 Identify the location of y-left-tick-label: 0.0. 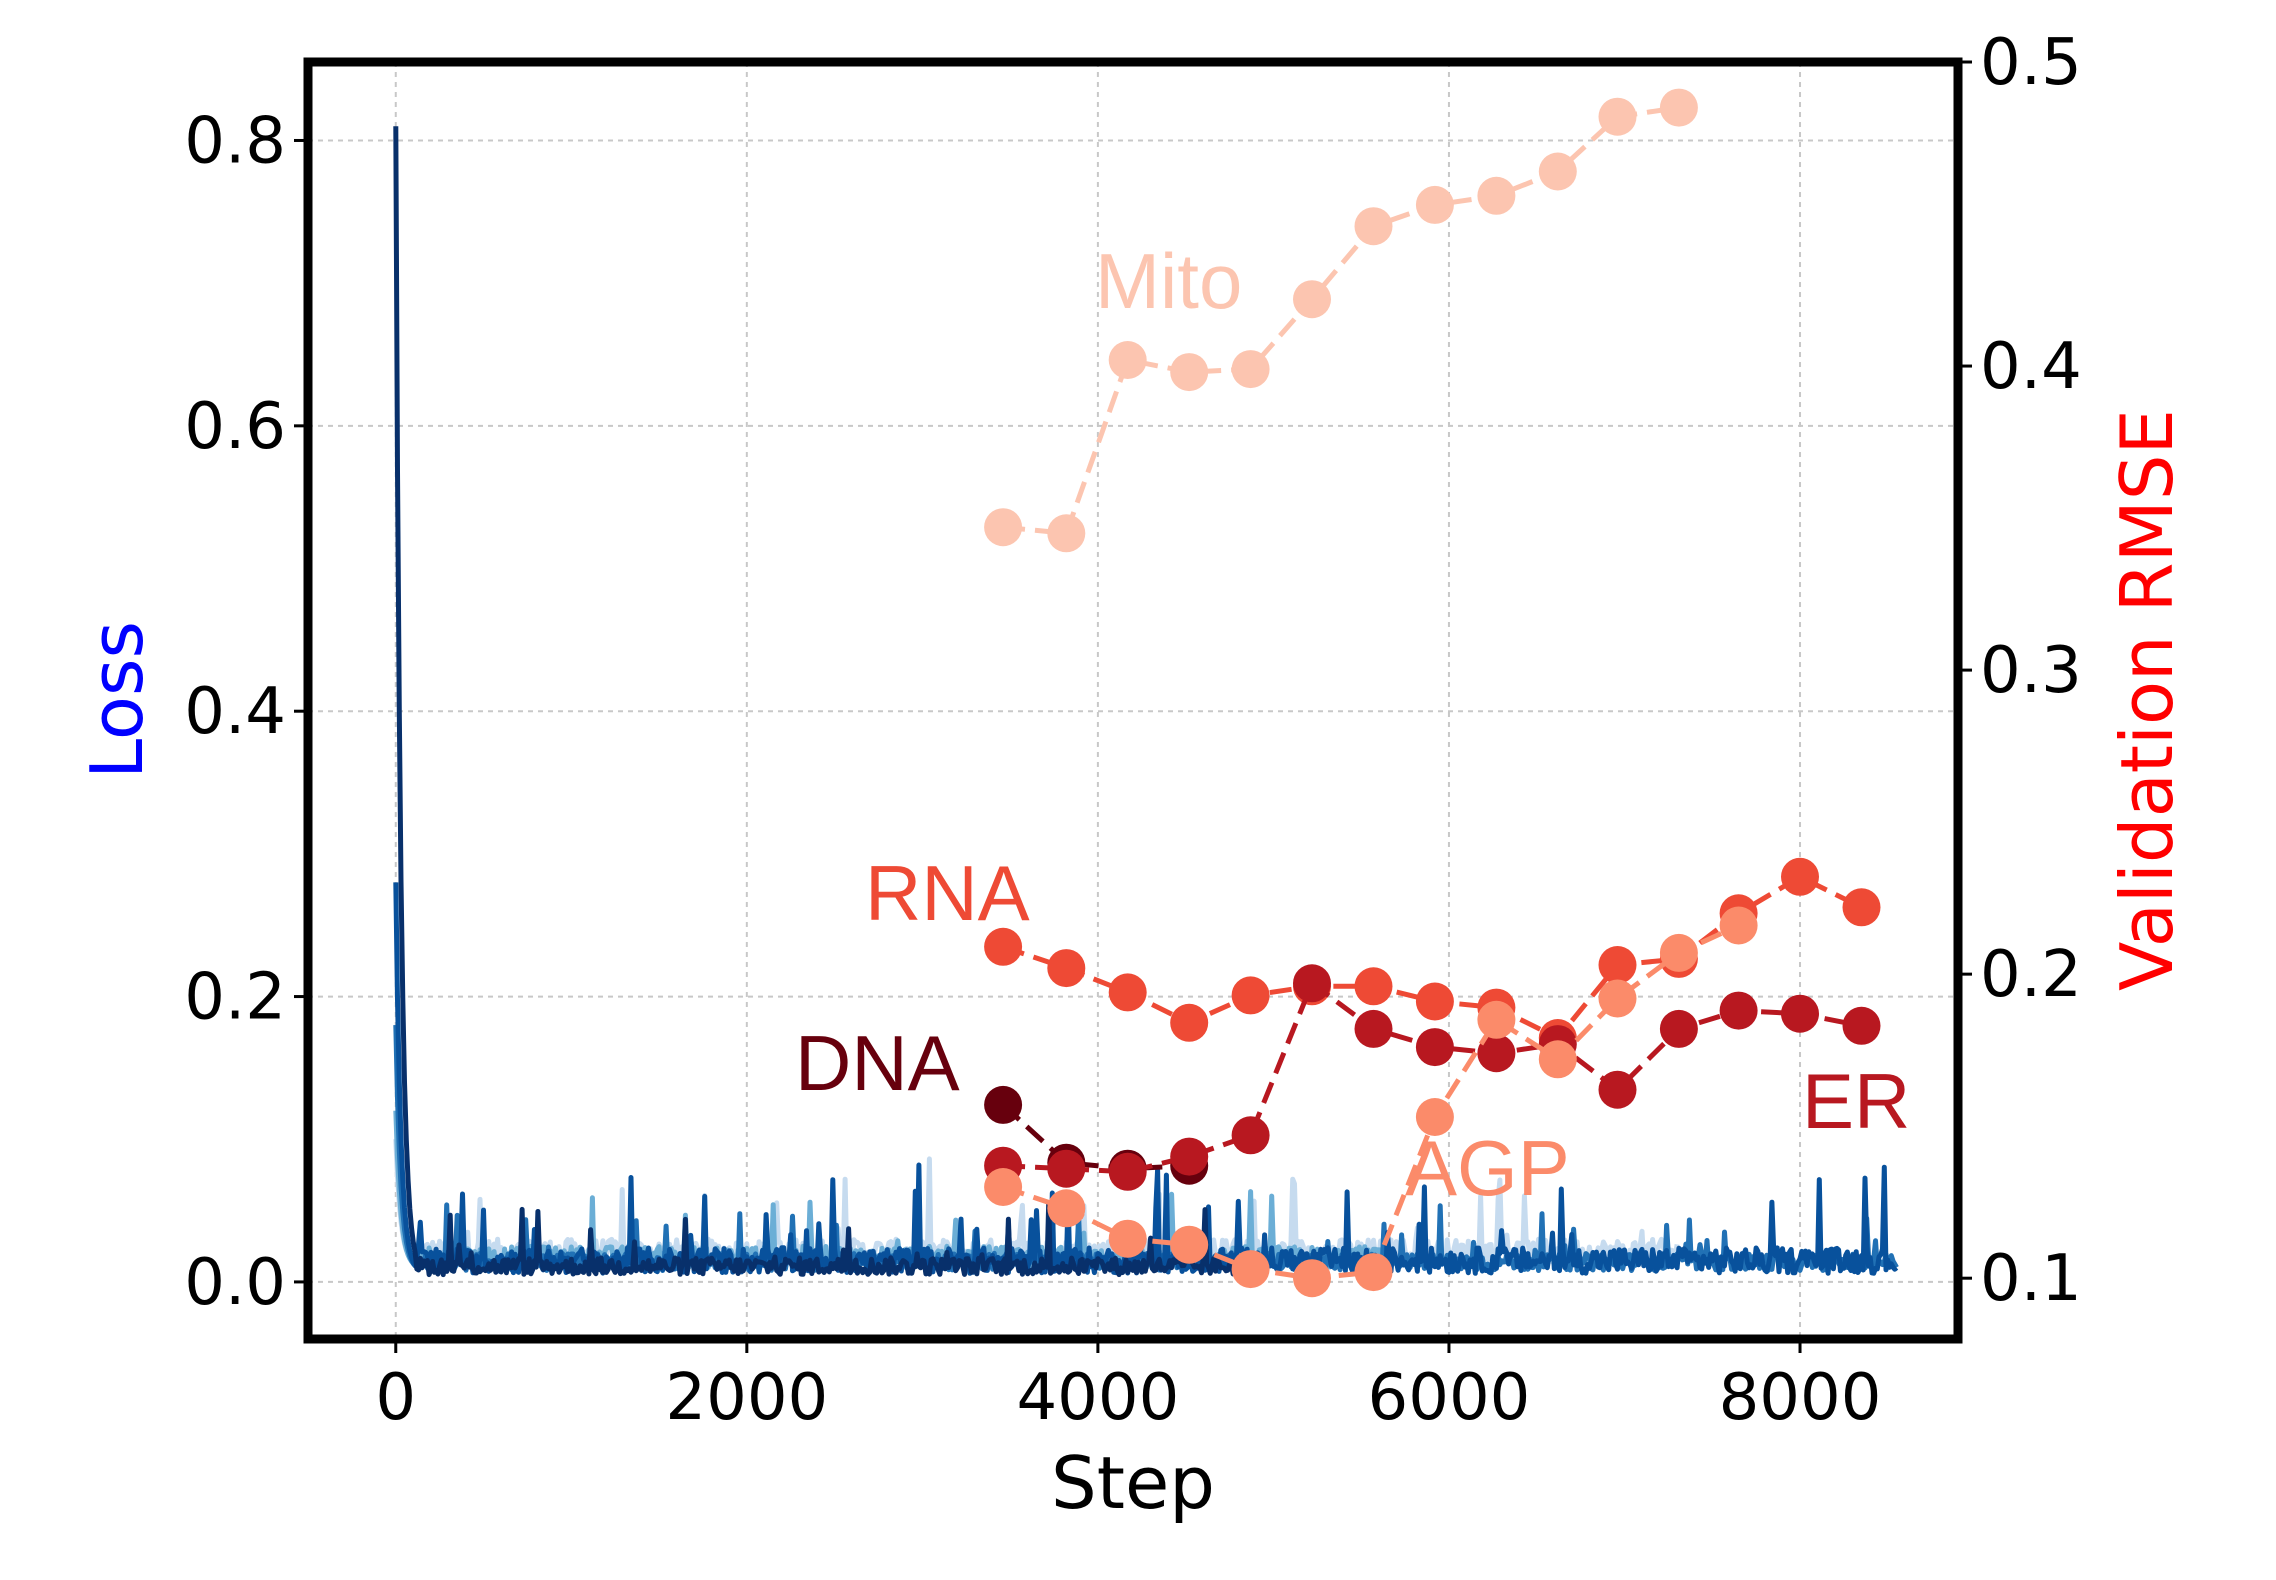
(235, 1283).